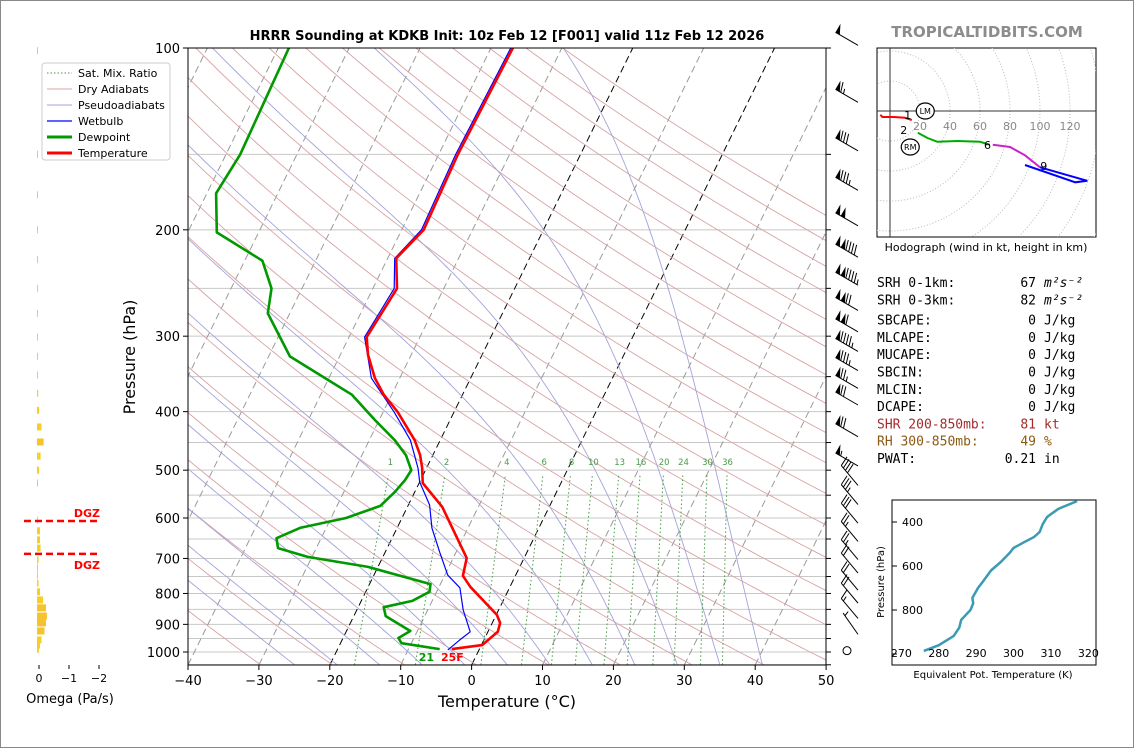  I want to click on mixing-ratio-label: 36, so click(727, 463).